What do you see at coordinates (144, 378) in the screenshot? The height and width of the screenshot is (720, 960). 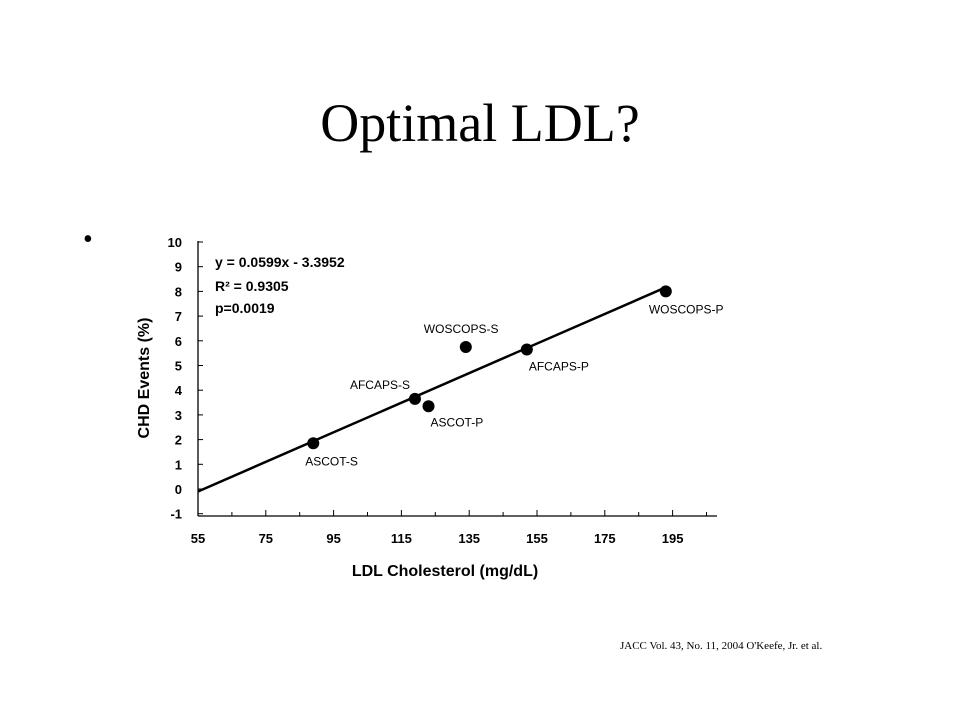 I see `y-axis-title: CHD Events (%)` at bounding box center [144, 378].